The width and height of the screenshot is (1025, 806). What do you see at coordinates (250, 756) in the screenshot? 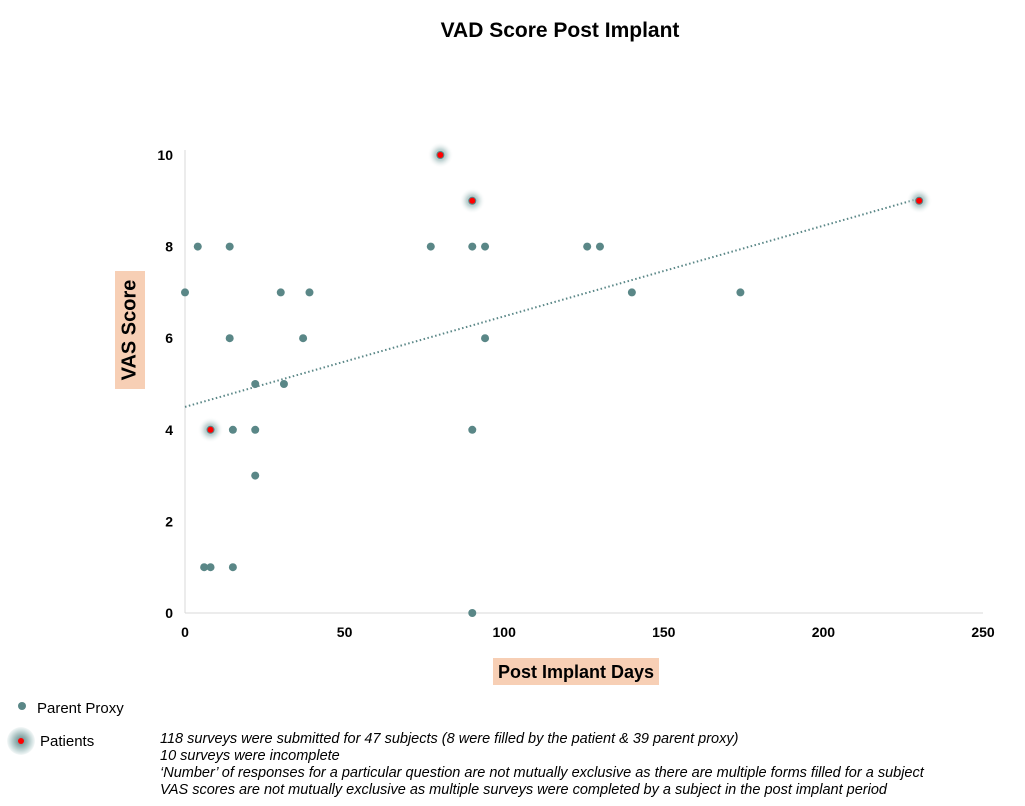
I see `footnote: 10 surveys were incomplete` at bounding box center [250, 756].